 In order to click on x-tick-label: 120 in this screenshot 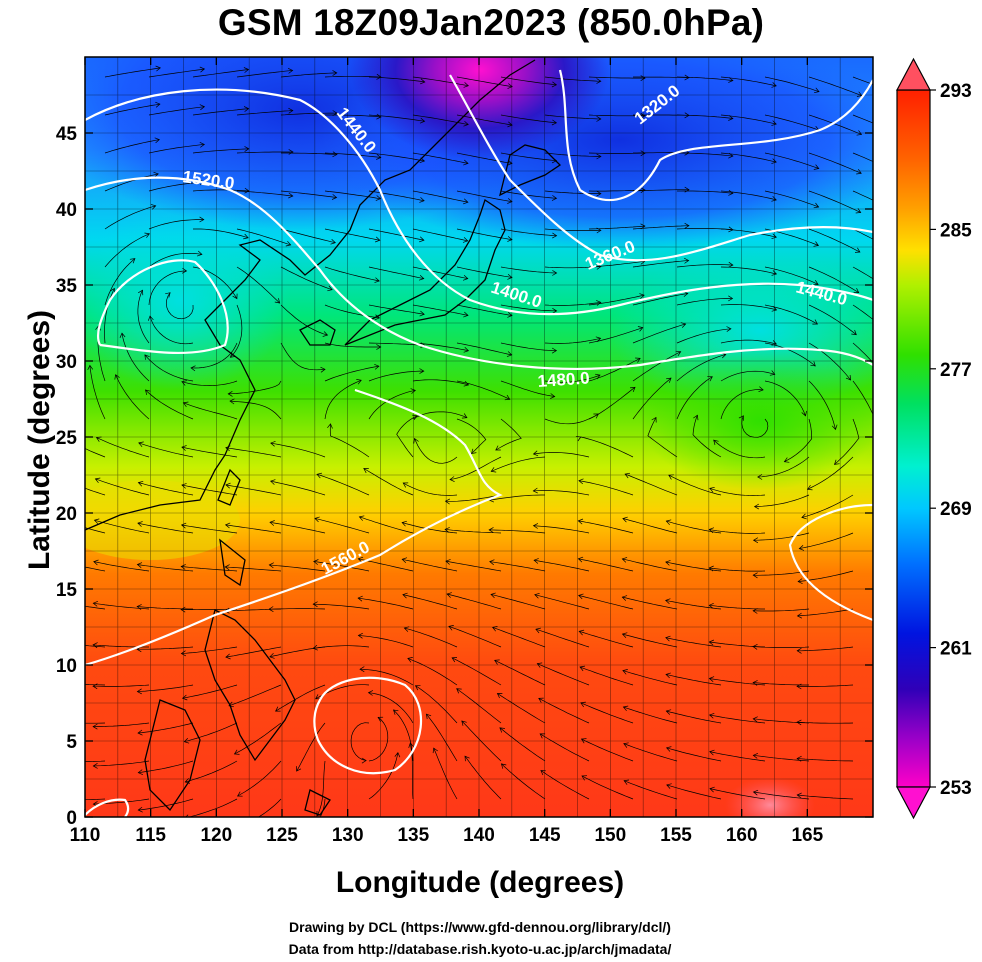, I will do `click(216, 835)`.